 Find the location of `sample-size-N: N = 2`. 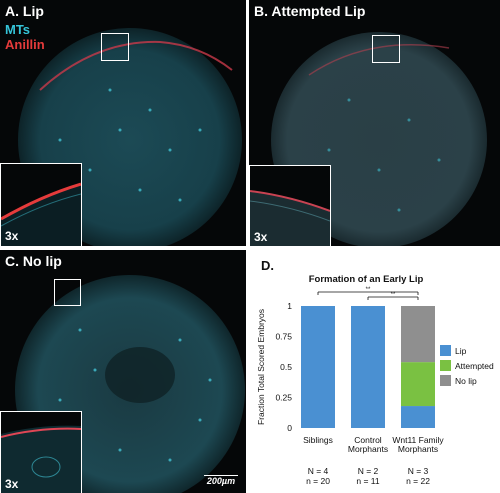

sample-size-N: N = 2 is located at coordinates (368, 471).